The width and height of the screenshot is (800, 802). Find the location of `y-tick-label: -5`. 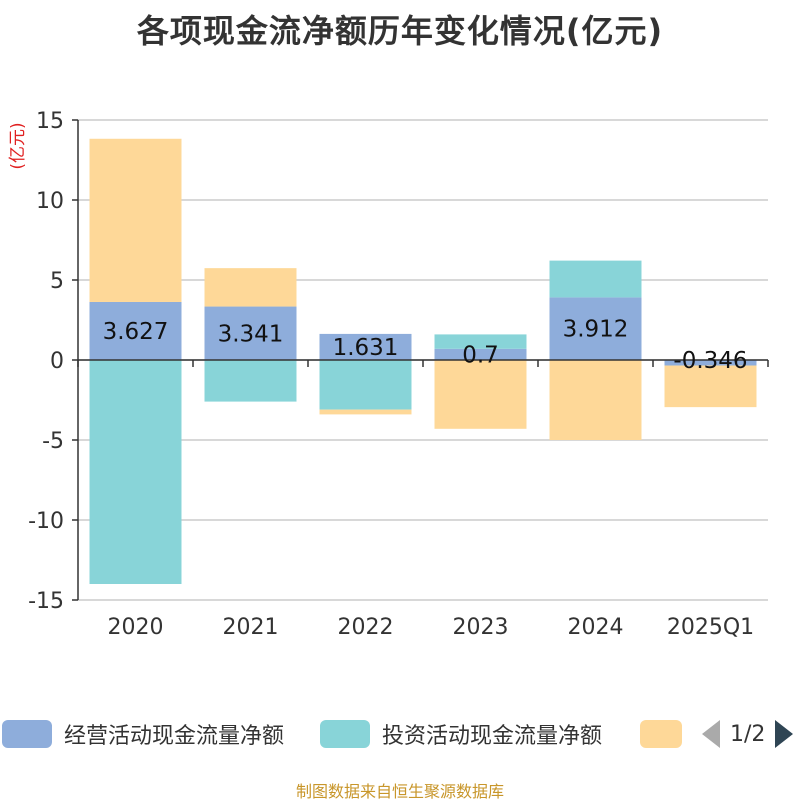

y-tick-label: -5 is located at coordinates (53, 441).